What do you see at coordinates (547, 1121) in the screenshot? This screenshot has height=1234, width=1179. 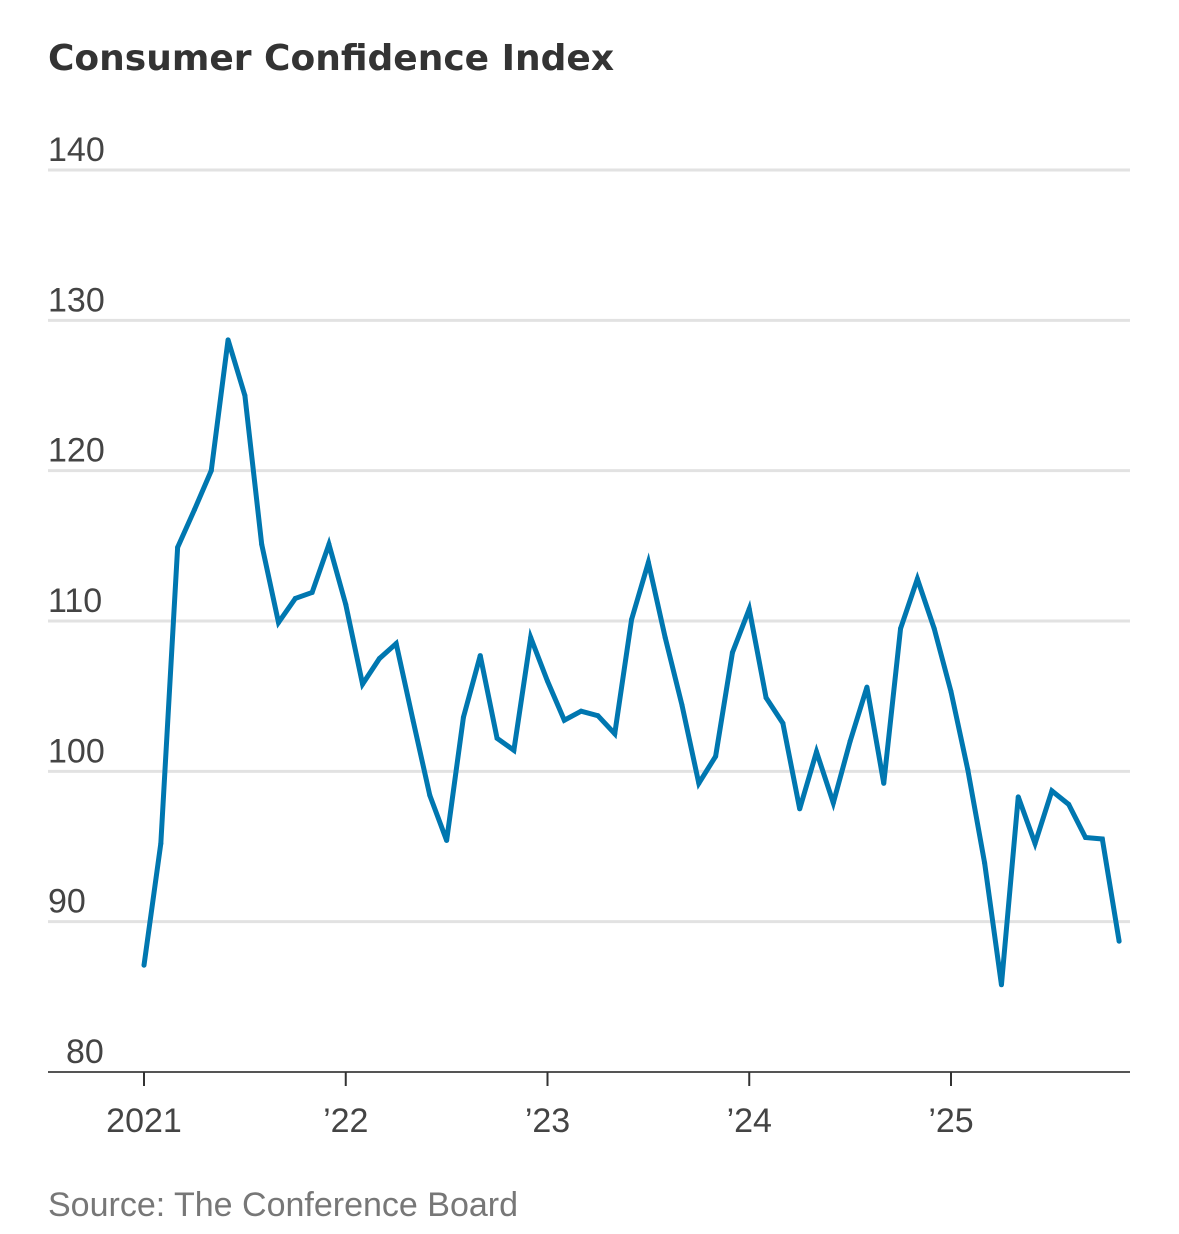 I see `x-tick-label: ’23` at bounding box center [547, 1121].